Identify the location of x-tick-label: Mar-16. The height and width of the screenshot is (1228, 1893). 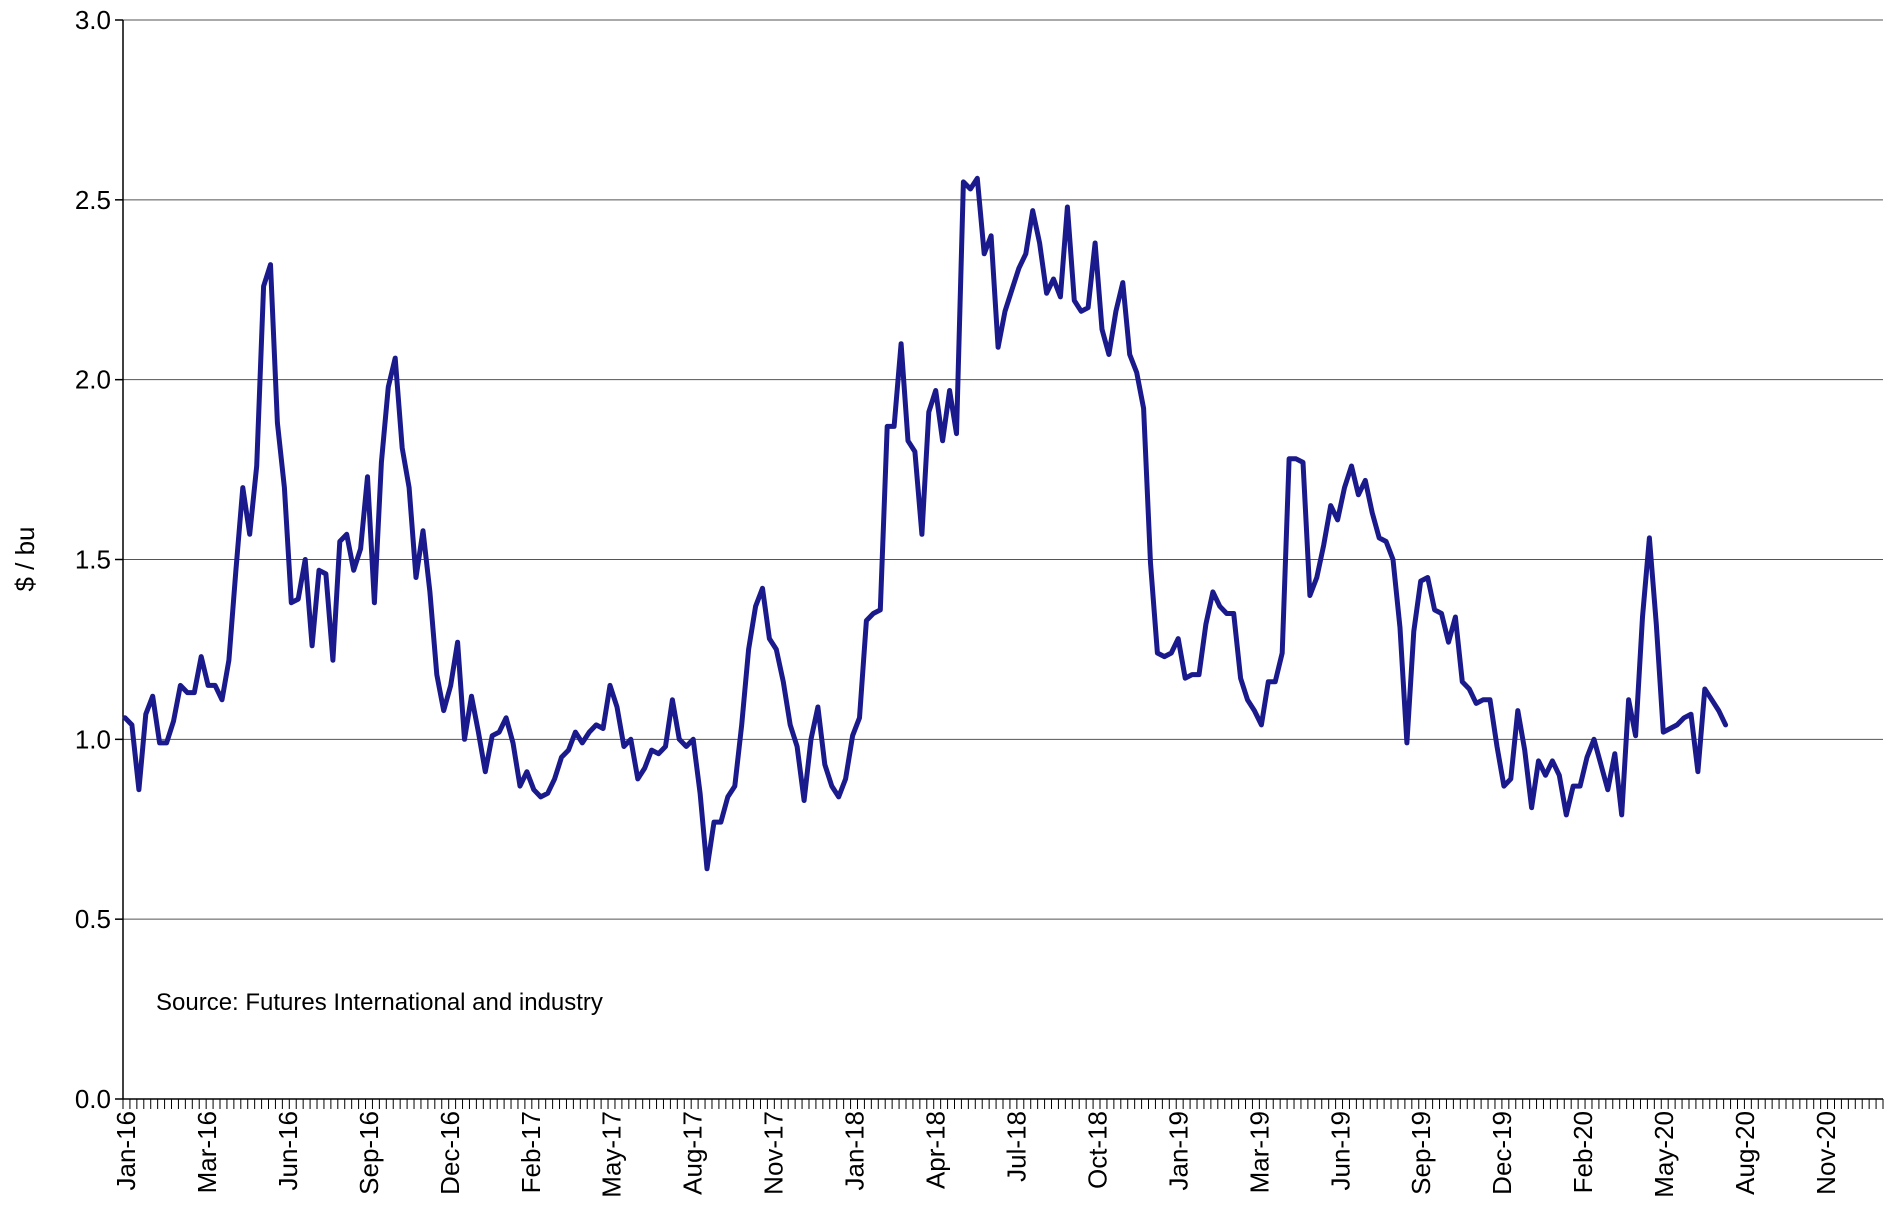
(207, 1152).